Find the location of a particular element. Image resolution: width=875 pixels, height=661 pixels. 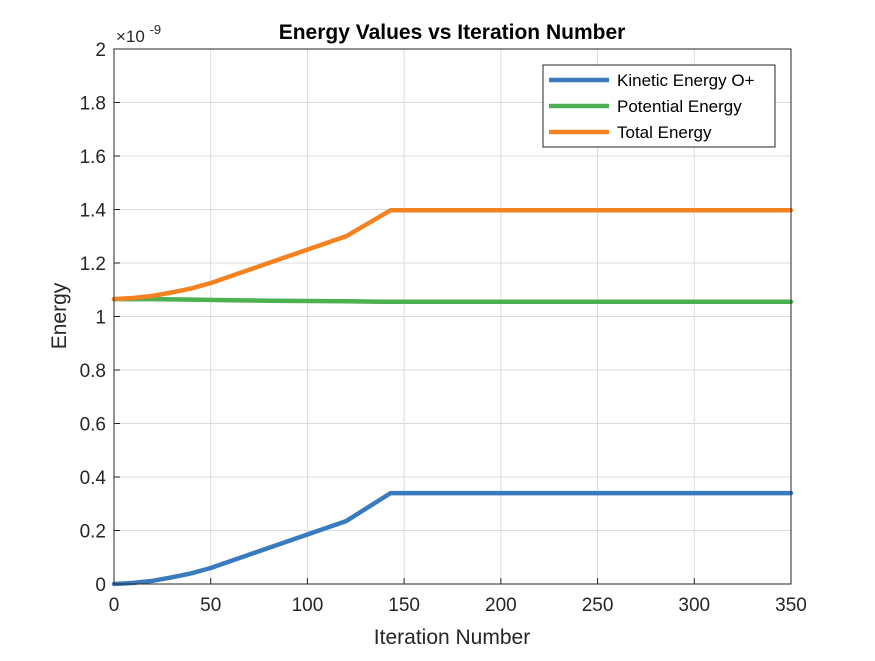

legend-label-2: Total Energy is located at coordinates (664, 132).